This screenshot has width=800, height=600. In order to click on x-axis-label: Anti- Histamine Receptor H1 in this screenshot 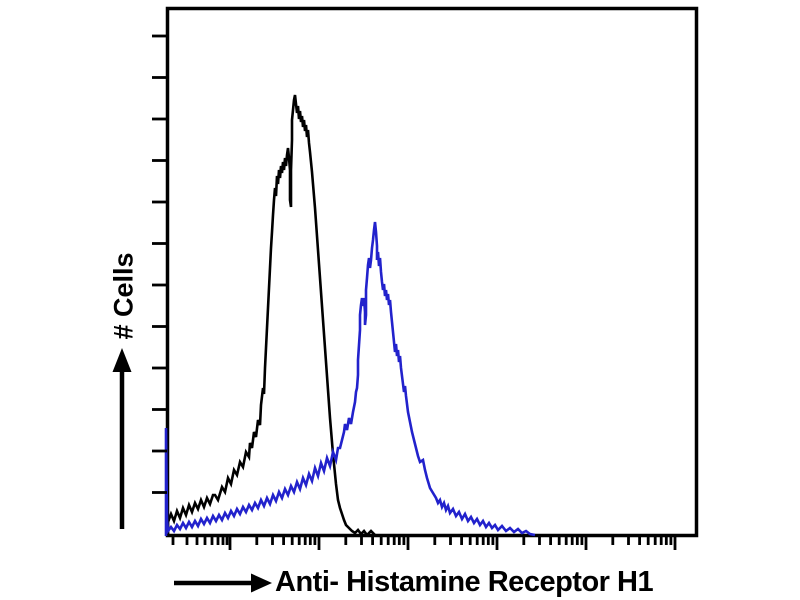, I will do `click(464, 582)`.